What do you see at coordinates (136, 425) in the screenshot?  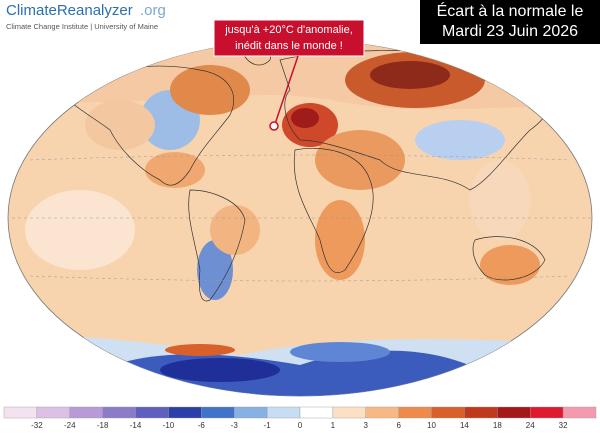 I see `colorbar-label: -14` at bounding box center [136, 425].